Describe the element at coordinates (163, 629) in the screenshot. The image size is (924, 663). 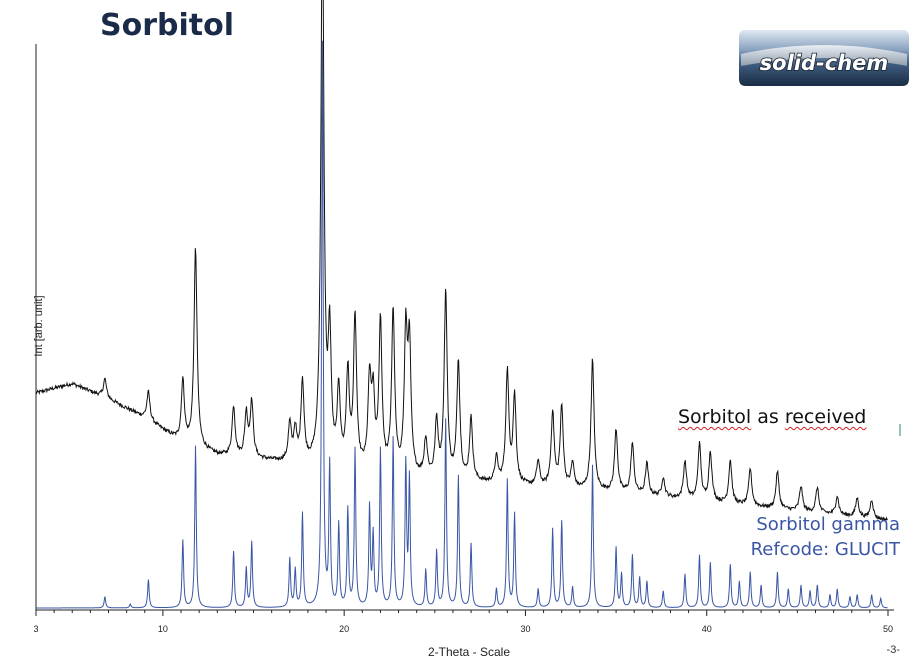
I see `x-tick-label: 10` at that location.